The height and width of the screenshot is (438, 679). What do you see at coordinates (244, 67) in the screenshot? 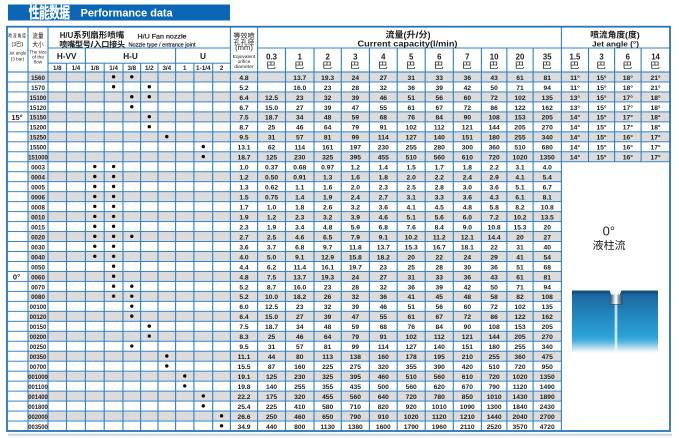
I see `svg-text: diameter` at bounding box center [244, 67].